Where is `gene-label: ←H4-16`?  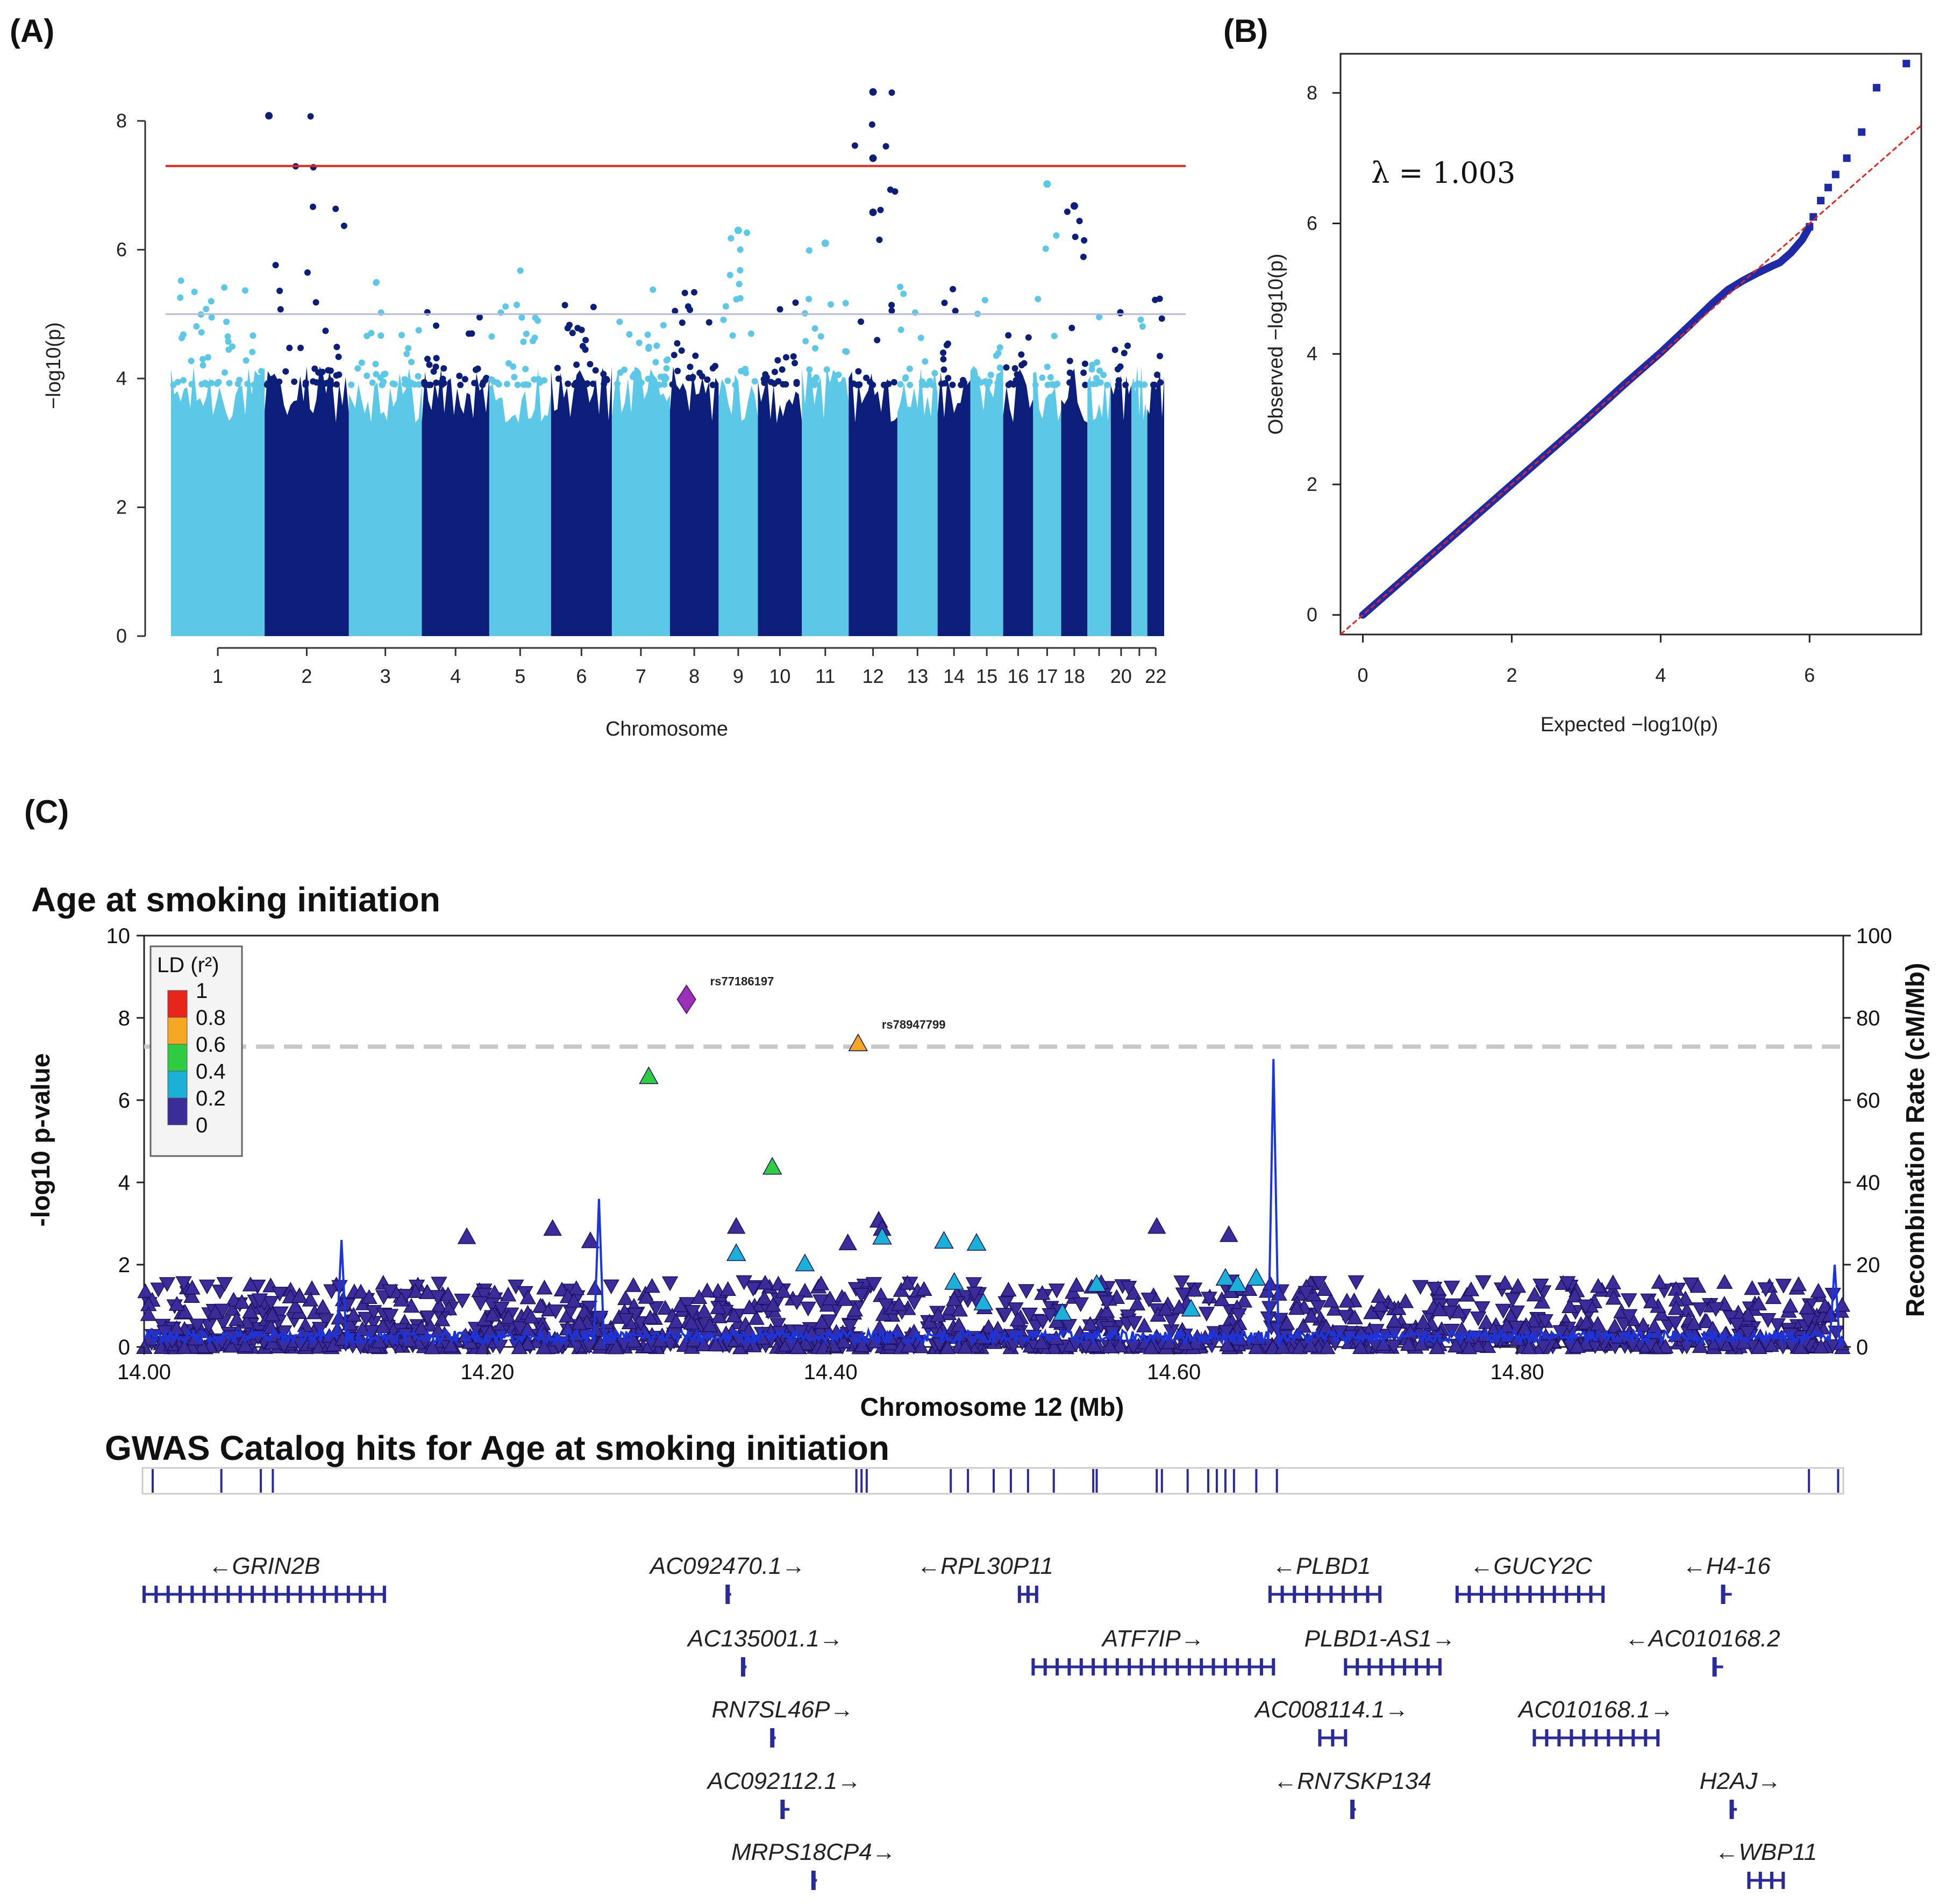 gene-label: ←H4-16 is located at coordinates (1727, 1566).